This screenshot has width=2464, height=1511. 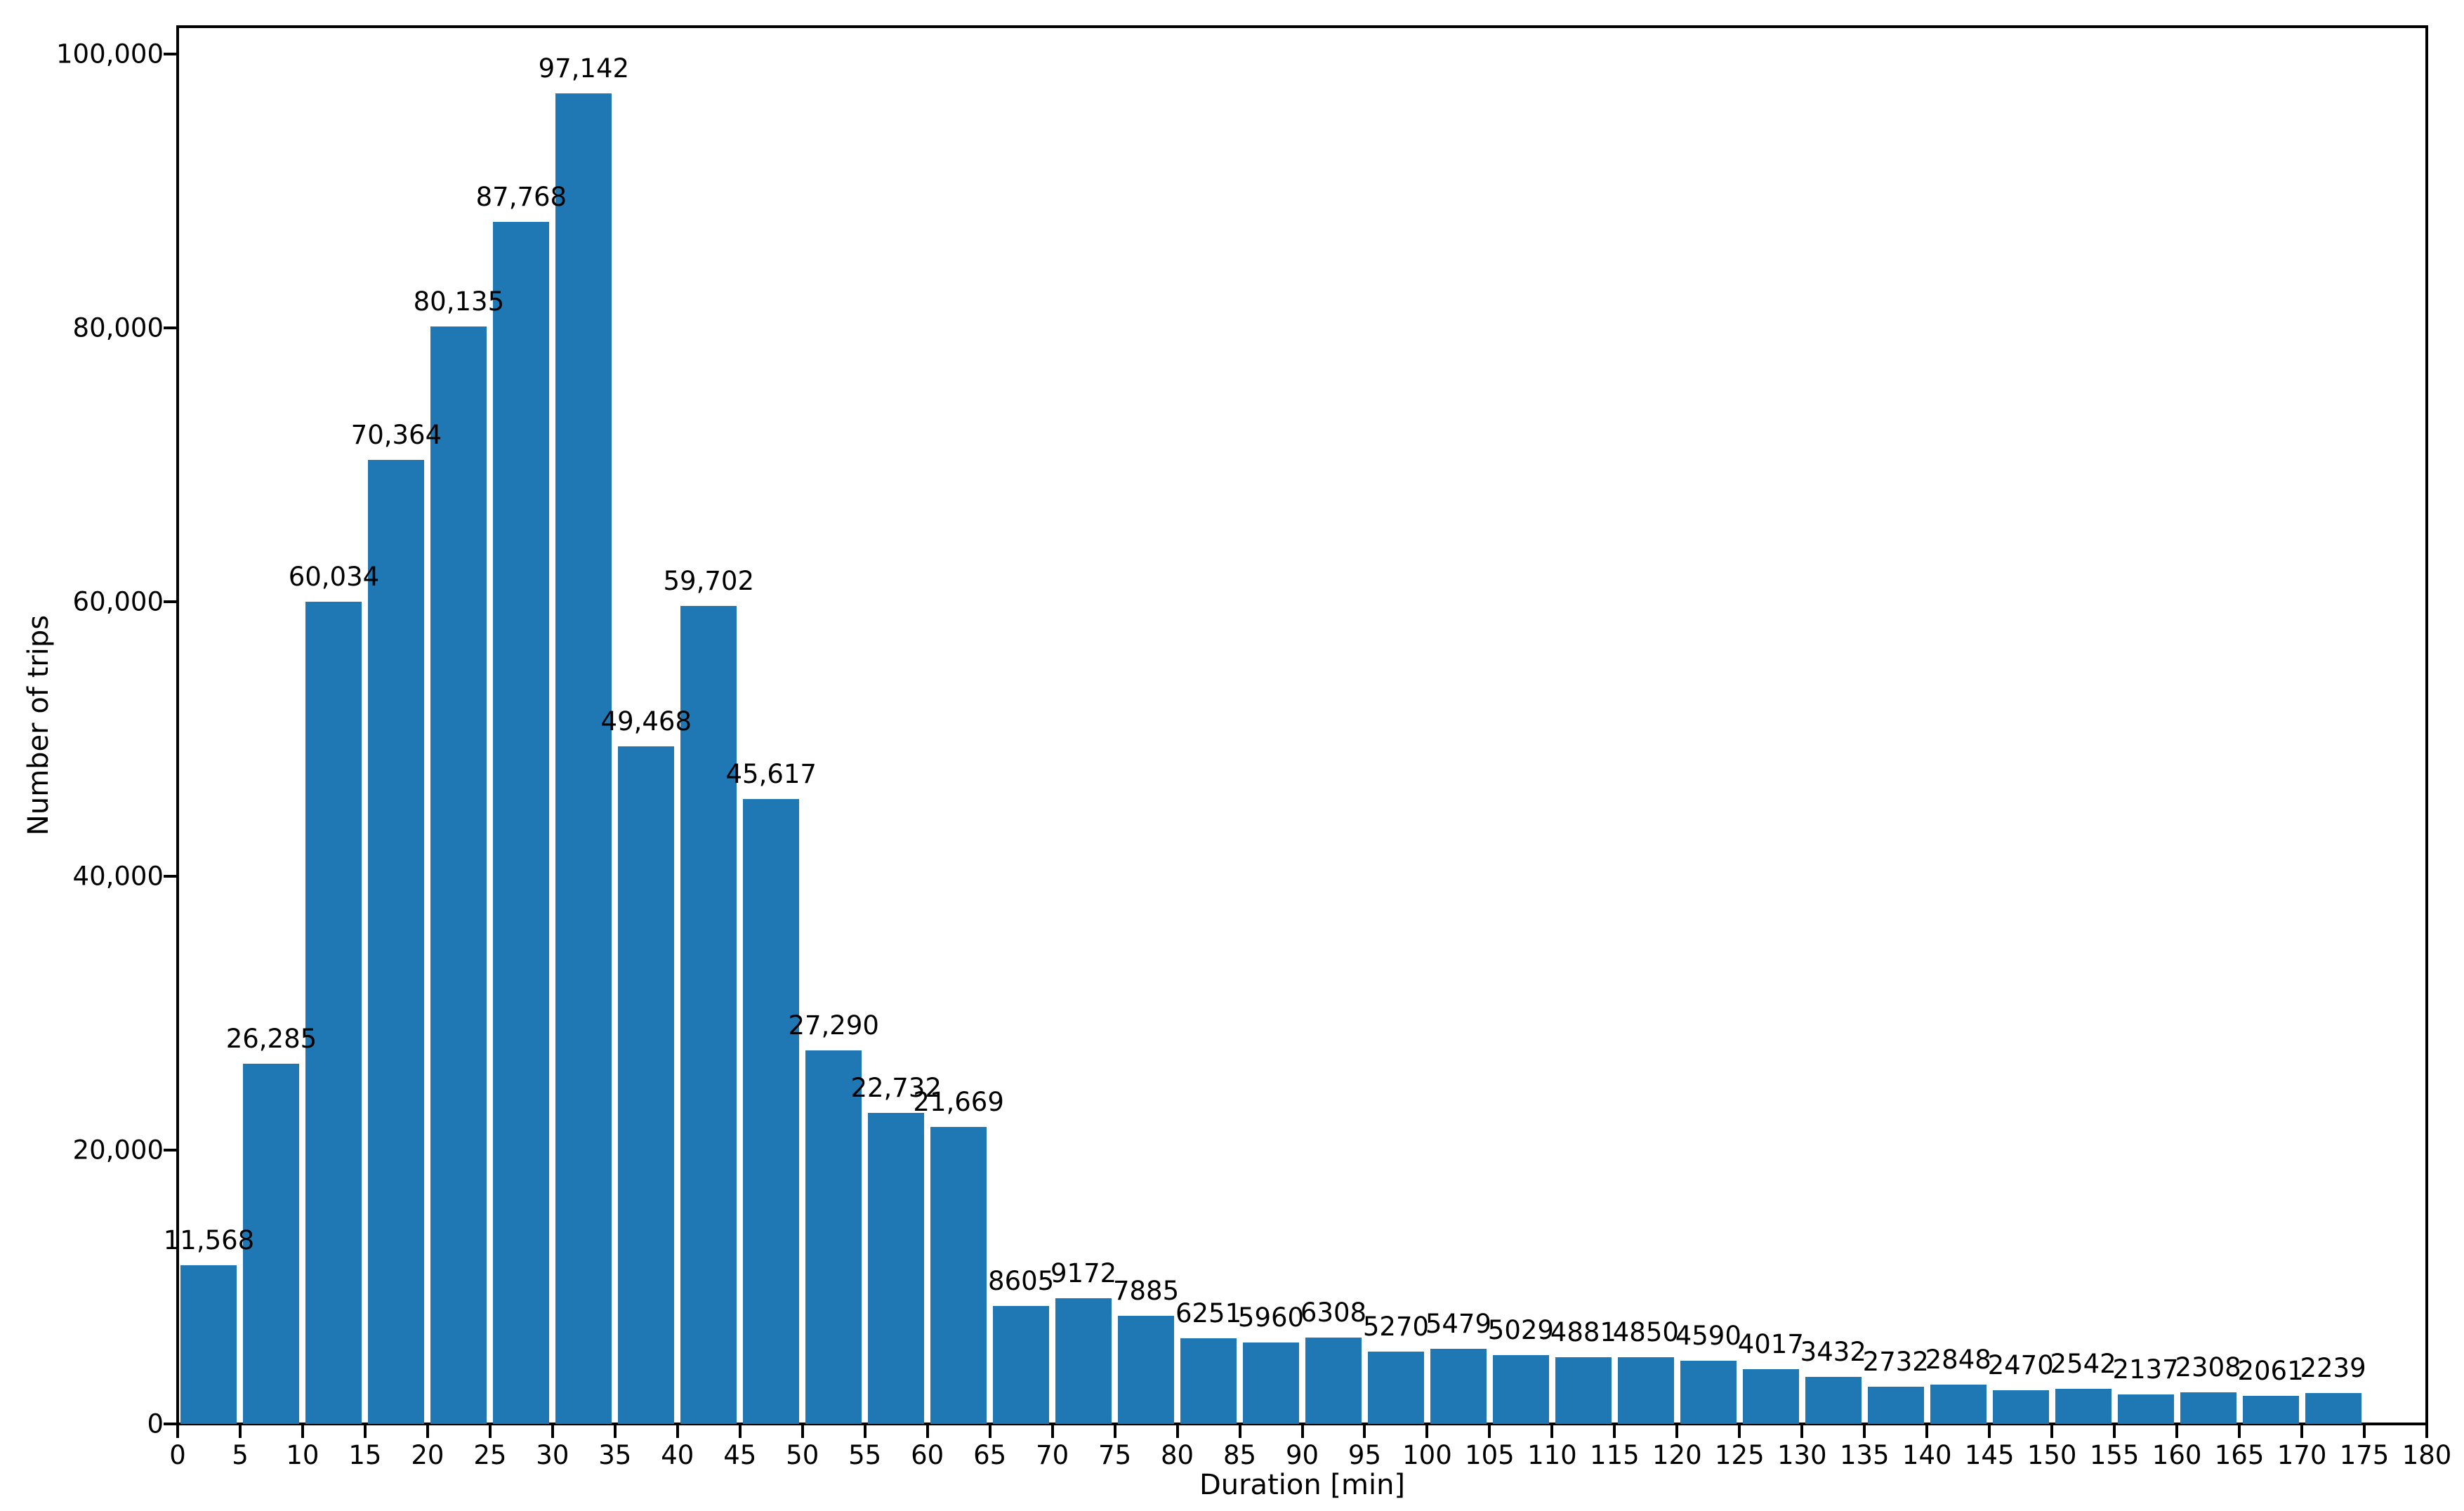 What do you see at coordinates (1895, 1361) in the screenshot?
I see `bar-value-label: 2732` at bounding box center [1895, 1361].